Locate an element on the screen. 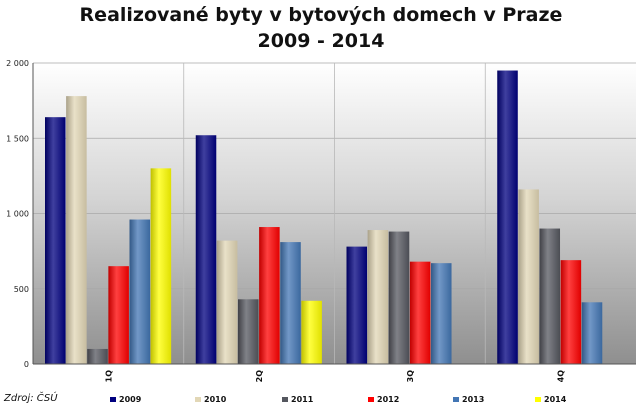 The height and width of the screenshot is (409, 642). legend-label: 2009 is located at coordinates (130, 399).